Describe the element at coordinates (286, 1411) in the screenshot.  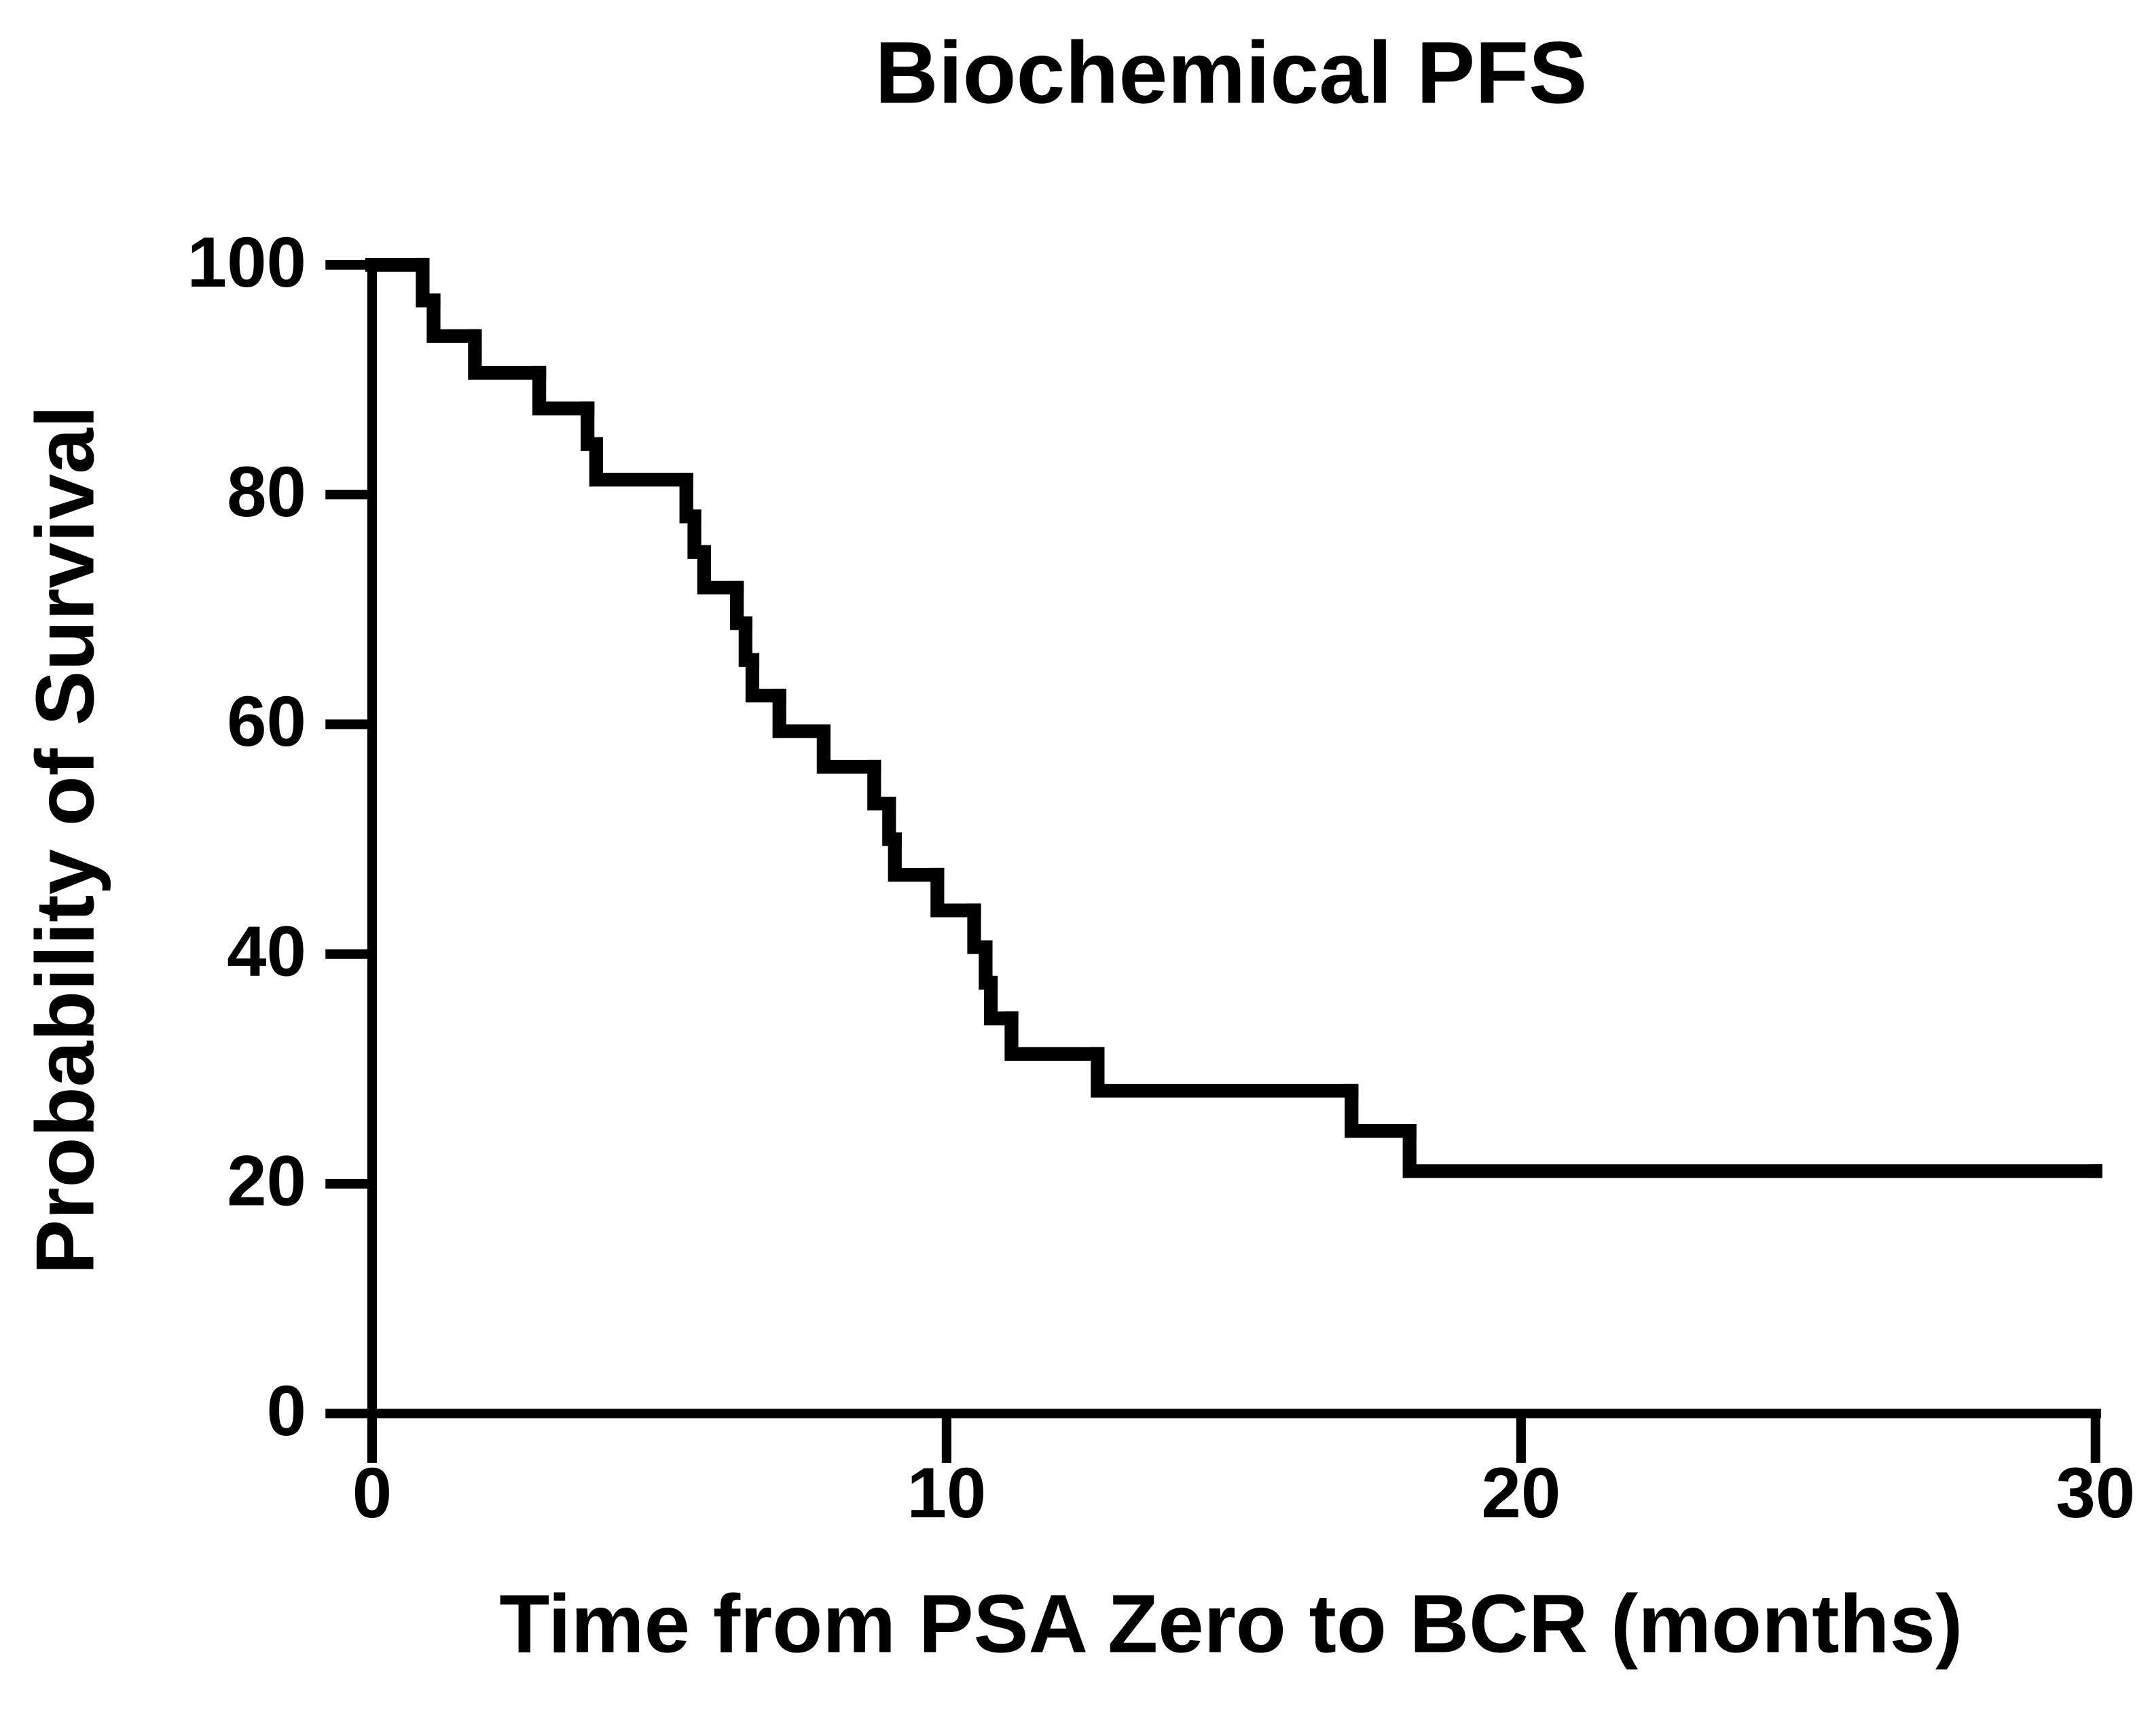
I see `y-tick-label: 0` at that location.